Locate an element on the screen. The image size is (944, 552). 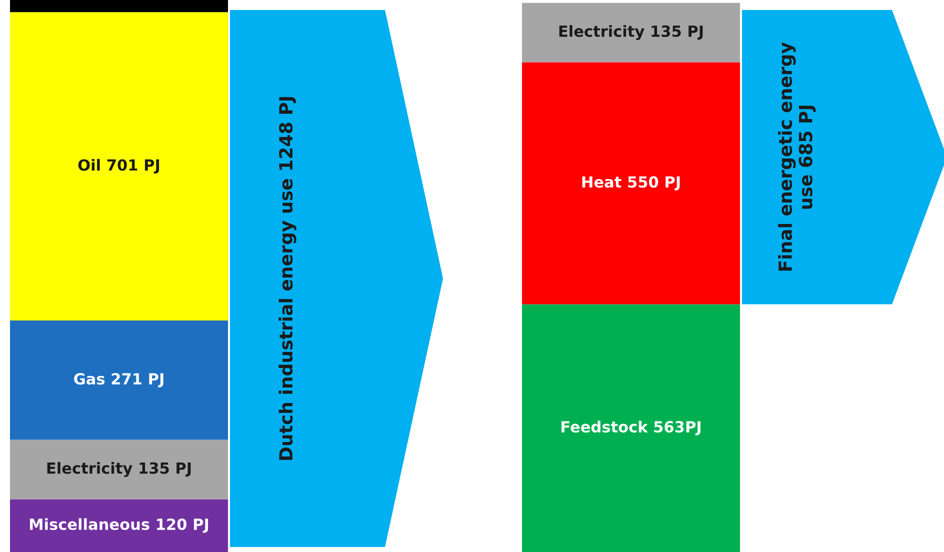
data-label: Miscellaneous 120 PJ is located at coordinates (119, 525).